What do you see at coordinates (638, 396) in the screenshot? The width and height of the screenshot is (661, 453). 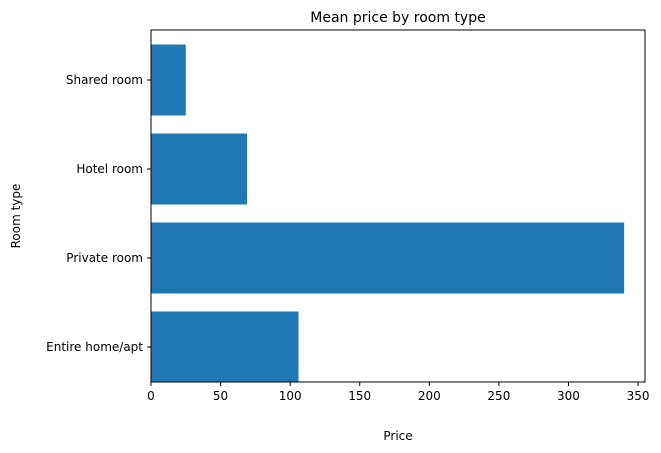 I see `x-tick-label: 350` at bounding box center [638, 396].